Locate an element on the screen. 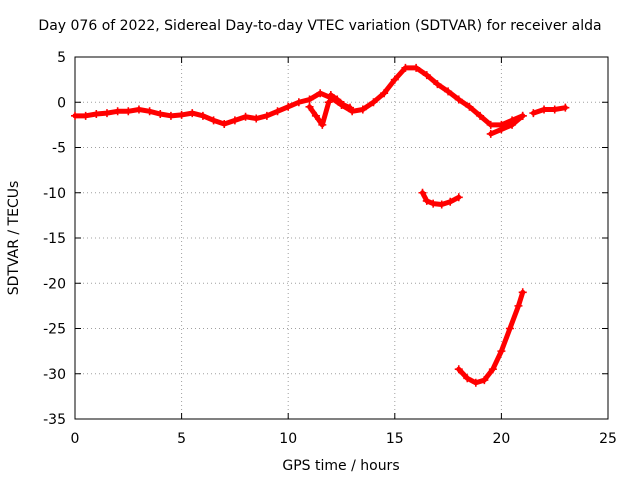 This screenshot has width=640, height=480. x-tick-label: 10 is located at coordinates (288, 439).